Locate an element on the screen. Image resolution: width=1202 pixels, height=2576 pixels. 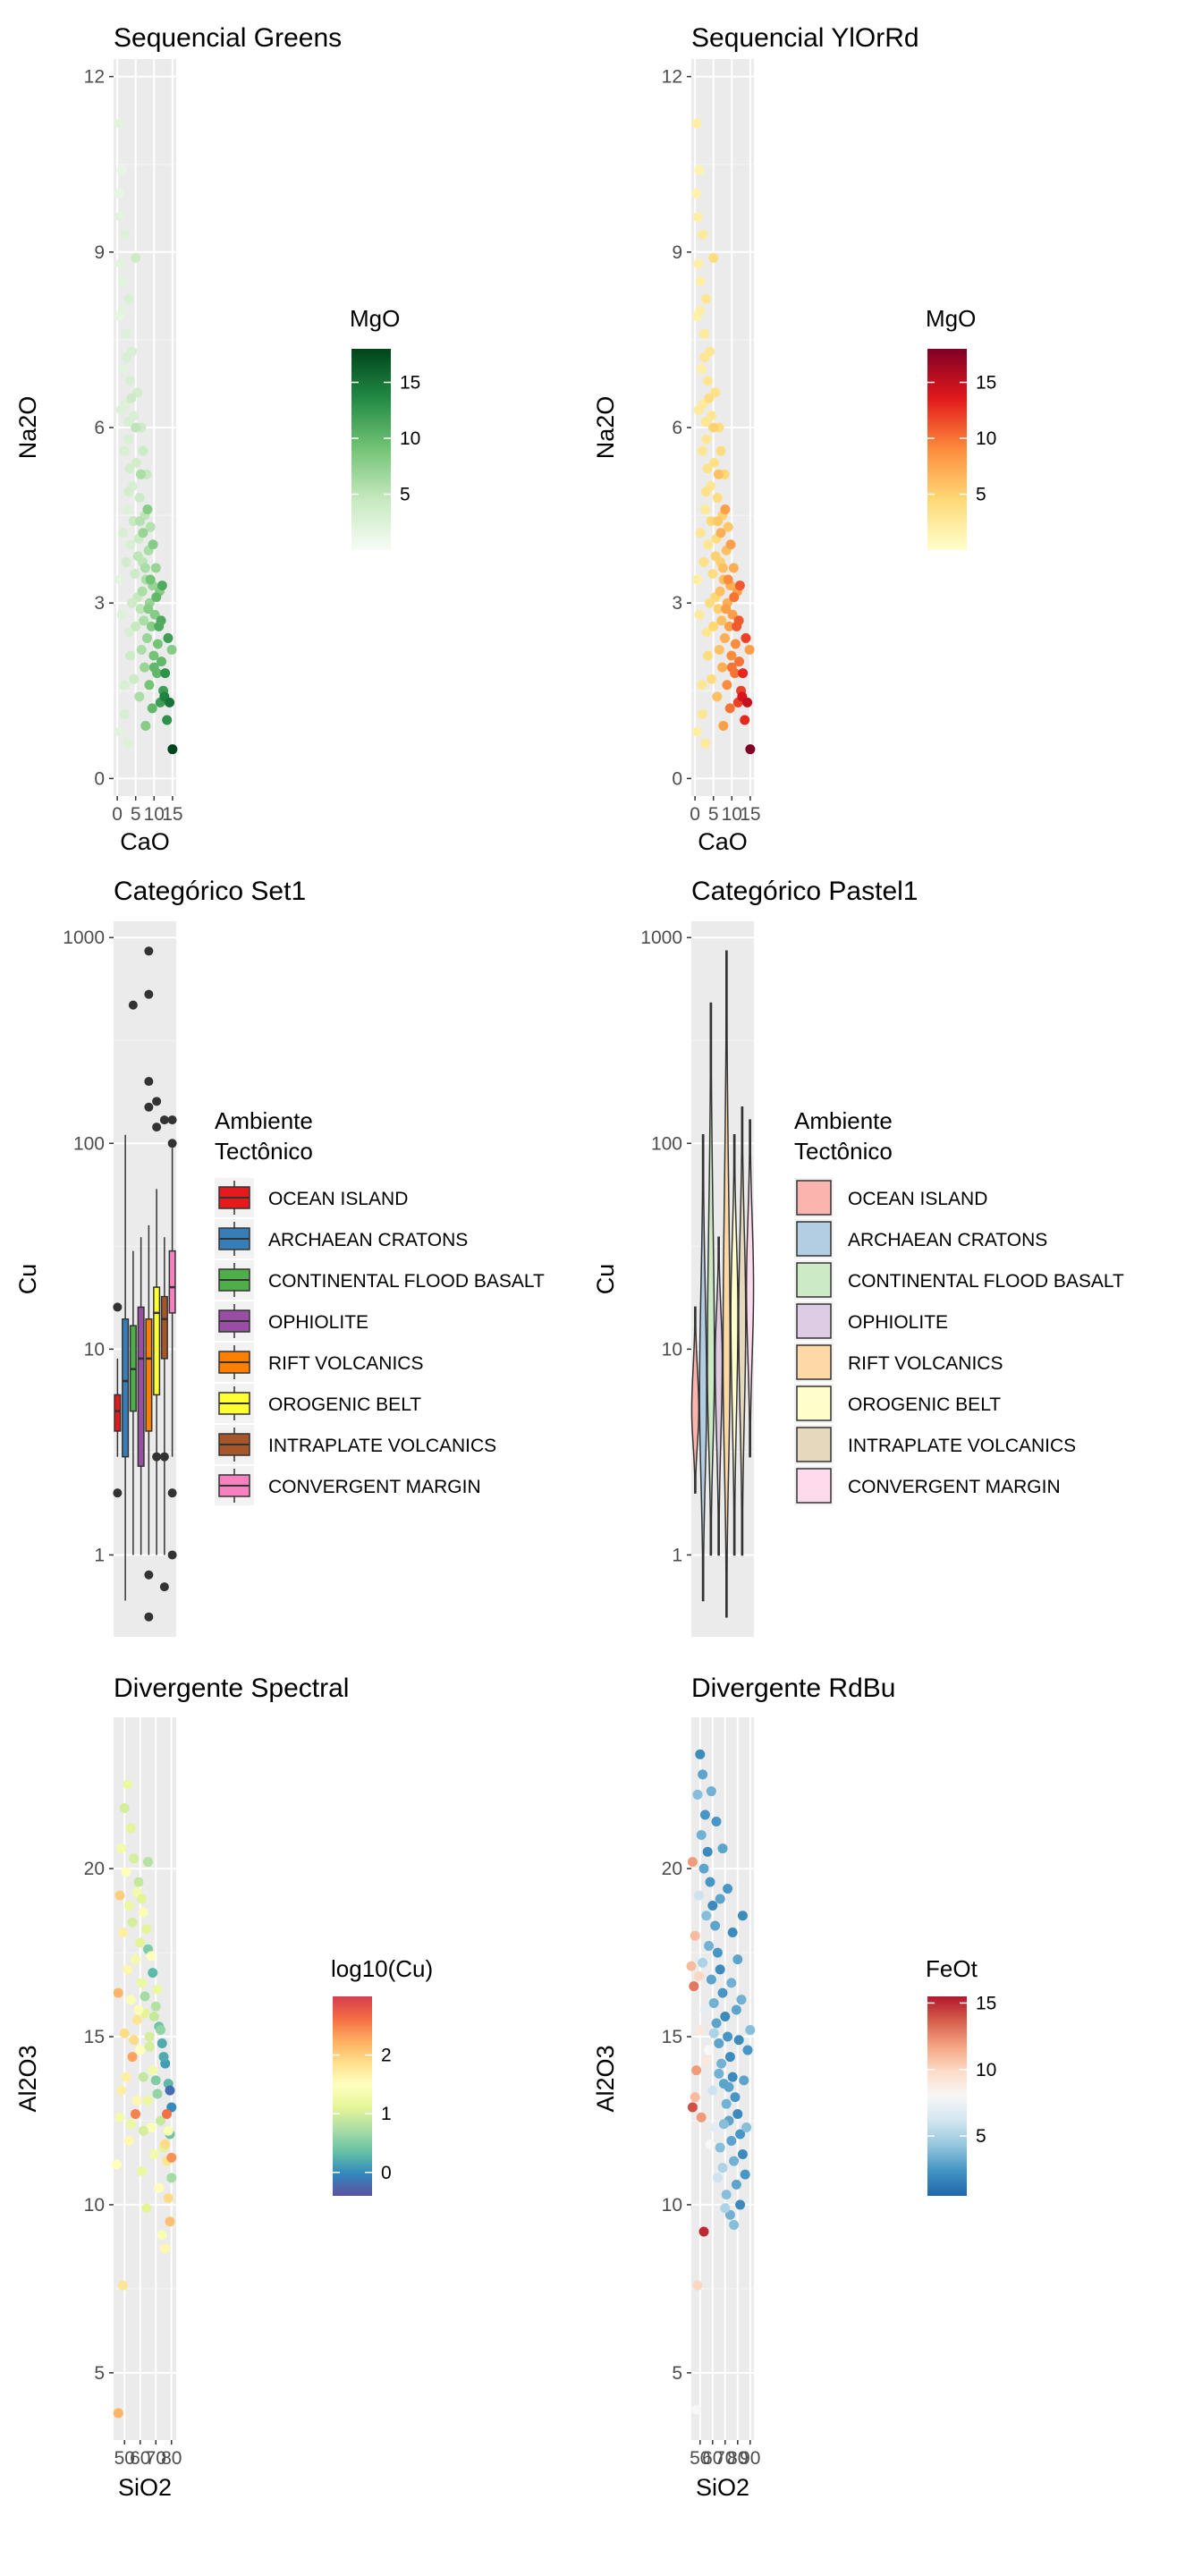
legend-label: RIFT VOLCANICS is located at coordinates (925, 1363).